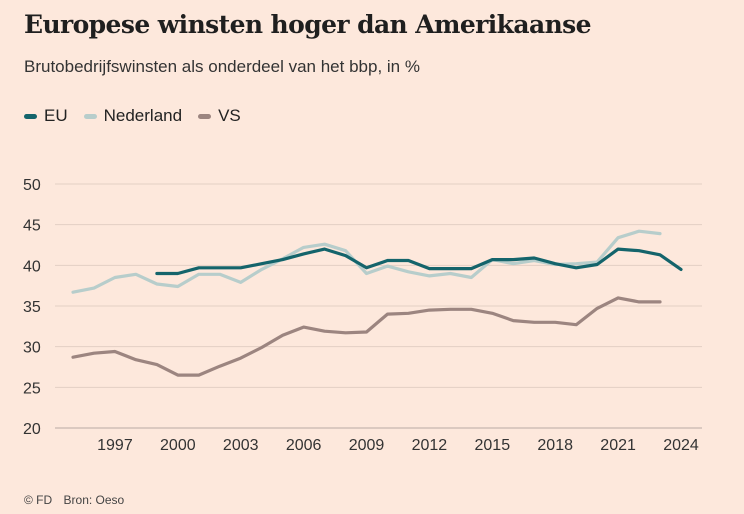  I want to click on y-tick-label-45: 45, so click(32, 226).